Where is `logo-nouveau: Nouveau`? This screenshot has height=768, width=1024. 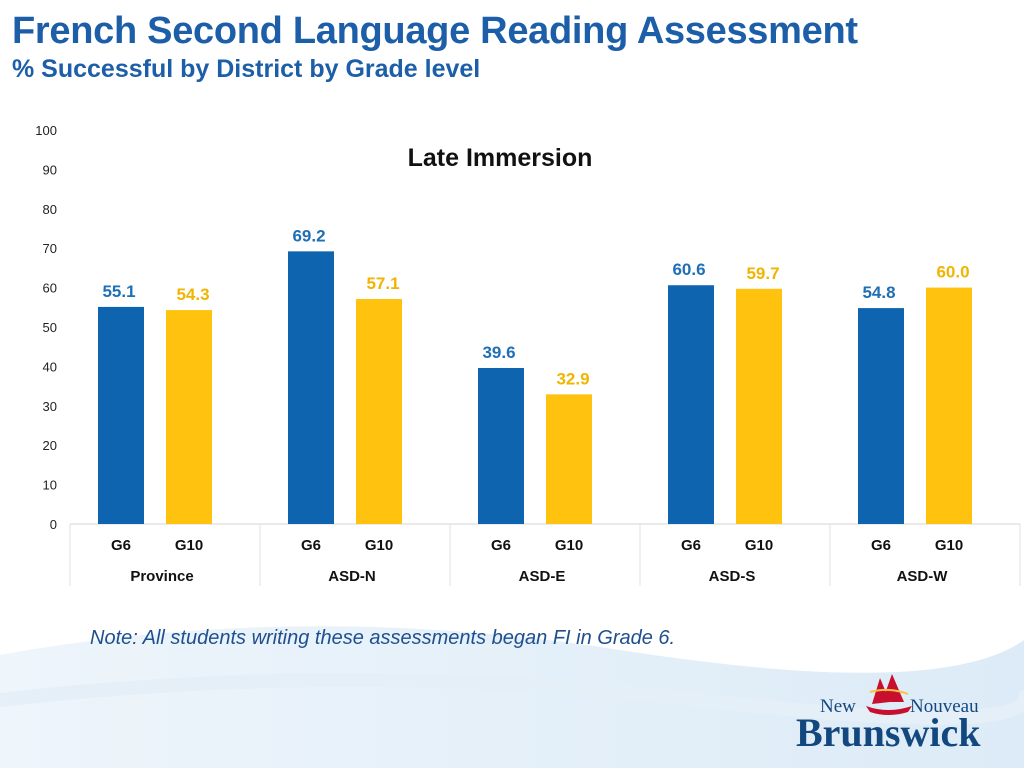 logo-nouveau: Nouveau is located at coordinates (944, 706).